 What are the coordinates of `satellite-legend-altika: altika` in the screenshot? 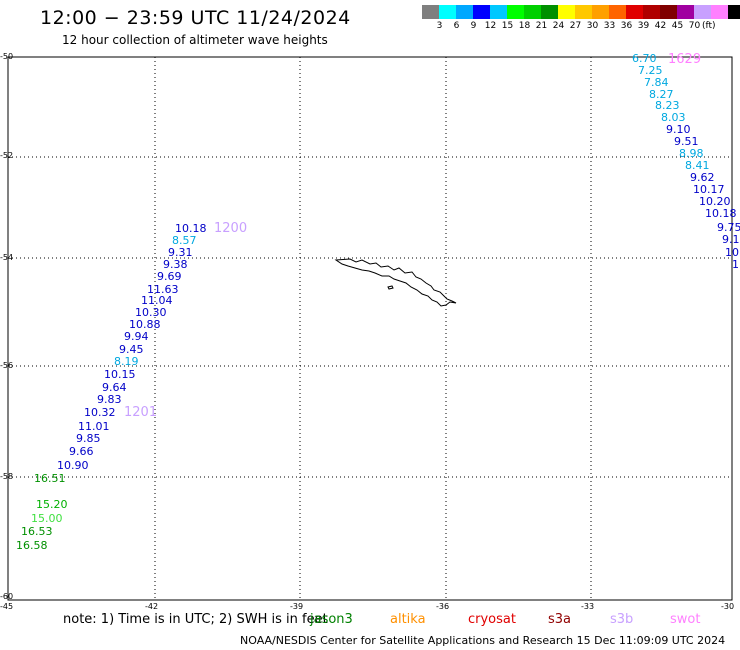 It's located at (408, 619).